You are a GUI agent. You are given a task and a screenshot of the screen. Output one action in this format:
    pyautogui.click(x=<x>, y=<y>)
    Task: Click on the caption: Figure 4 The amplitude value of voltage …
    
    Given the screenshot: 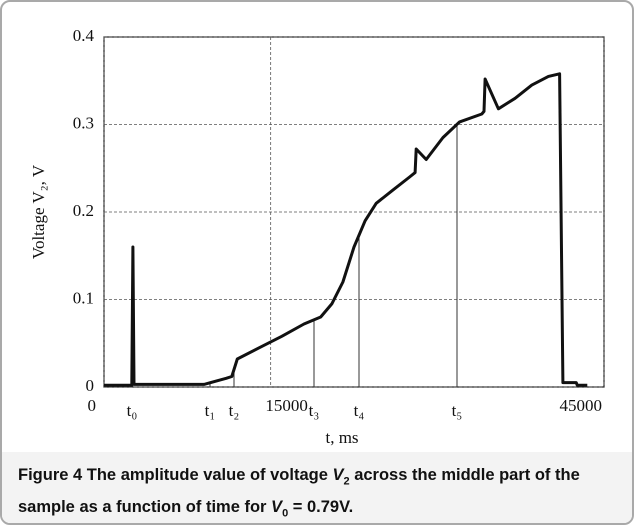 What is the action you would take?
    pyautogui.click(x=317, y=487)
    